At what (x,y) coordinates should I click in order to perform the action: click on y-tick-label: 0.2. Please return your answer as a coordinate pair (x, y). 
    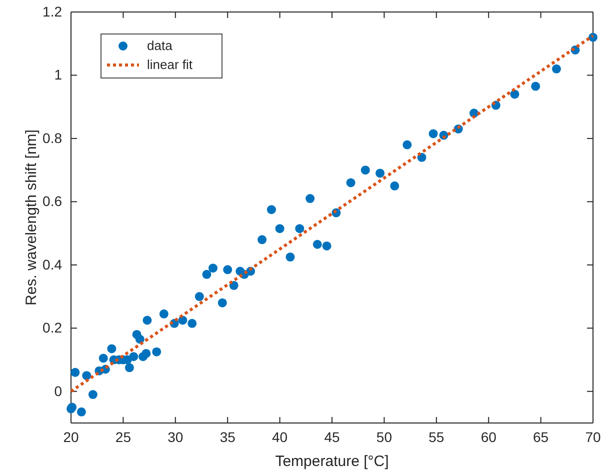
    Looking at the image, I should click on (52, 328).